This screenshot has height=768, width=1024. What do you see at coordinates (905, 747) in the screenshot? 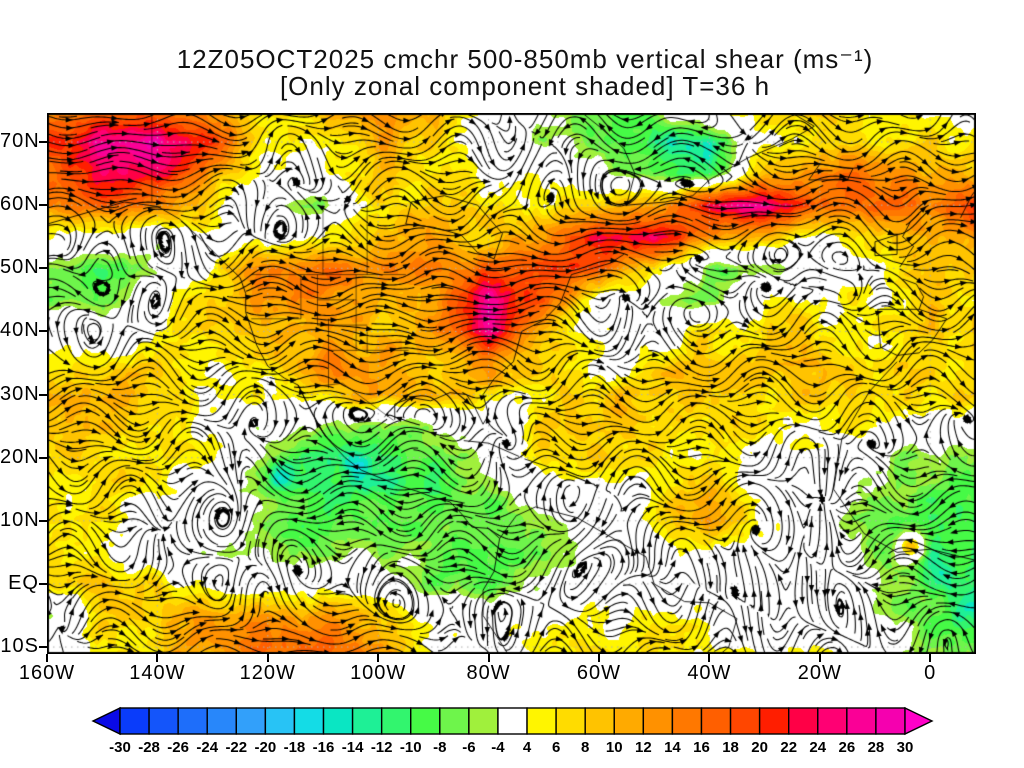
I see `colorbar-tick-label: 30` at bounding box center [905, 747].